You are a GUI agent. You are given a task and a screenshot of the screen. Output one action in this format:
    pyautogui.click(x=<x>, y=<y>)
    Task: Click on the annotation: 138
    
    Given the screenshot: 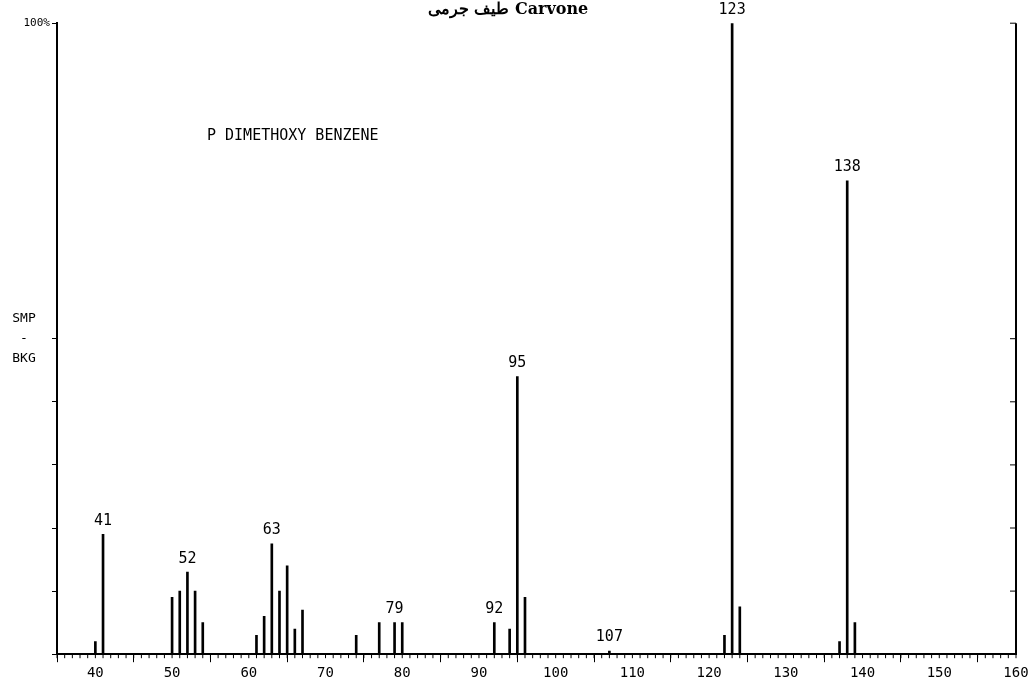 What is the action you would take?
    pyautogui.click(x=847, y=166)
    